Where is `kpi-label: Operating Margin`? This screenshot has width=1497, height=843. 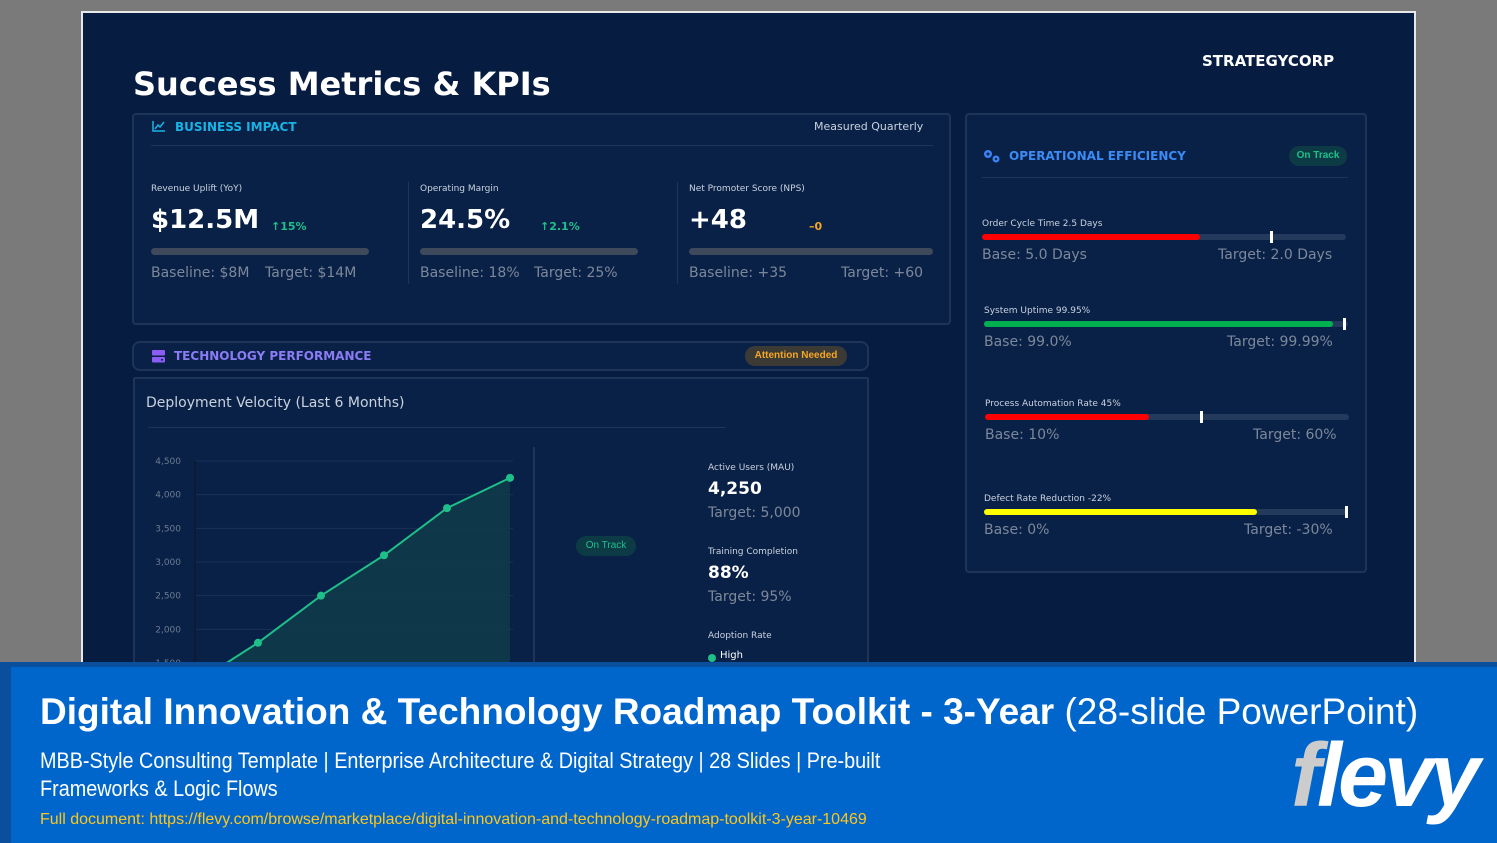 kpi-label: Operating Margin is located at coordinates (459, 189).